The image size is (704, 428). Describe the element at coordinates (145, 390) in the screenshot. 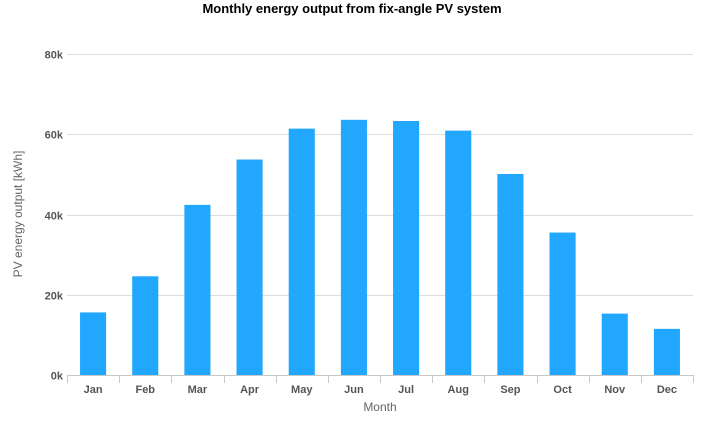

I see `x-tick-label: Feb` at that location.